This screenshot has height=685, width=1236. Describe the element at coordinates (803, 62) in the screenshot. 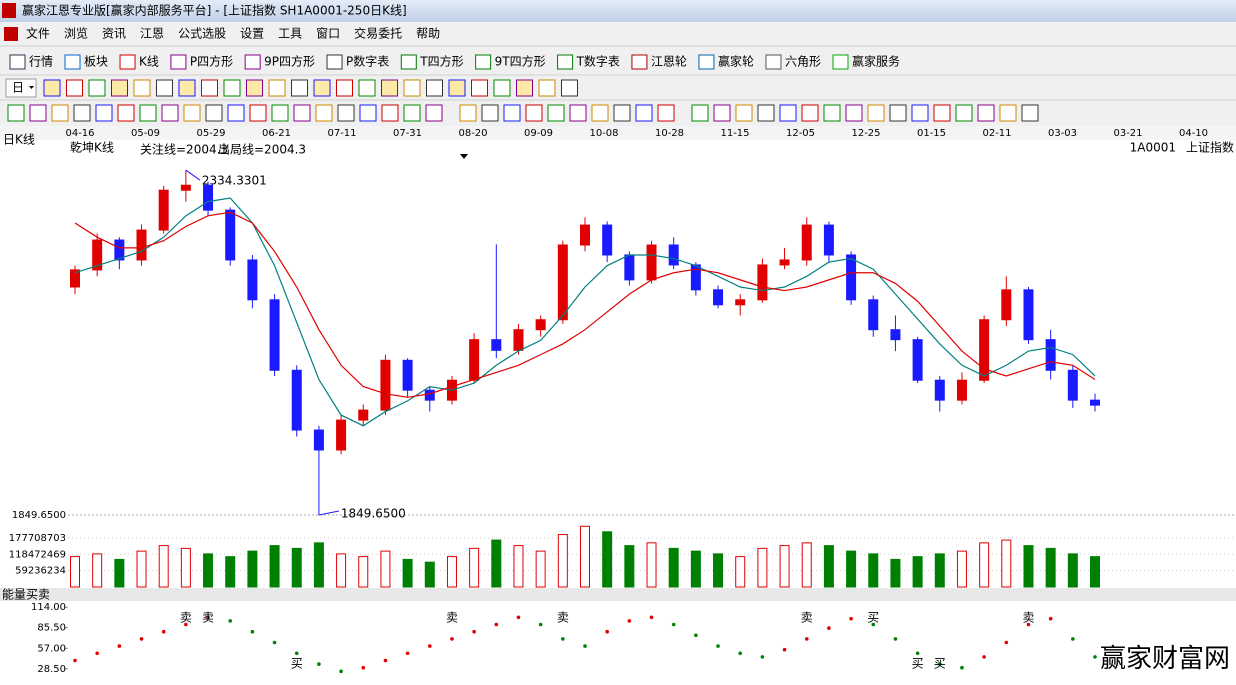

I see `toolbar-button: 六角形` at that location.